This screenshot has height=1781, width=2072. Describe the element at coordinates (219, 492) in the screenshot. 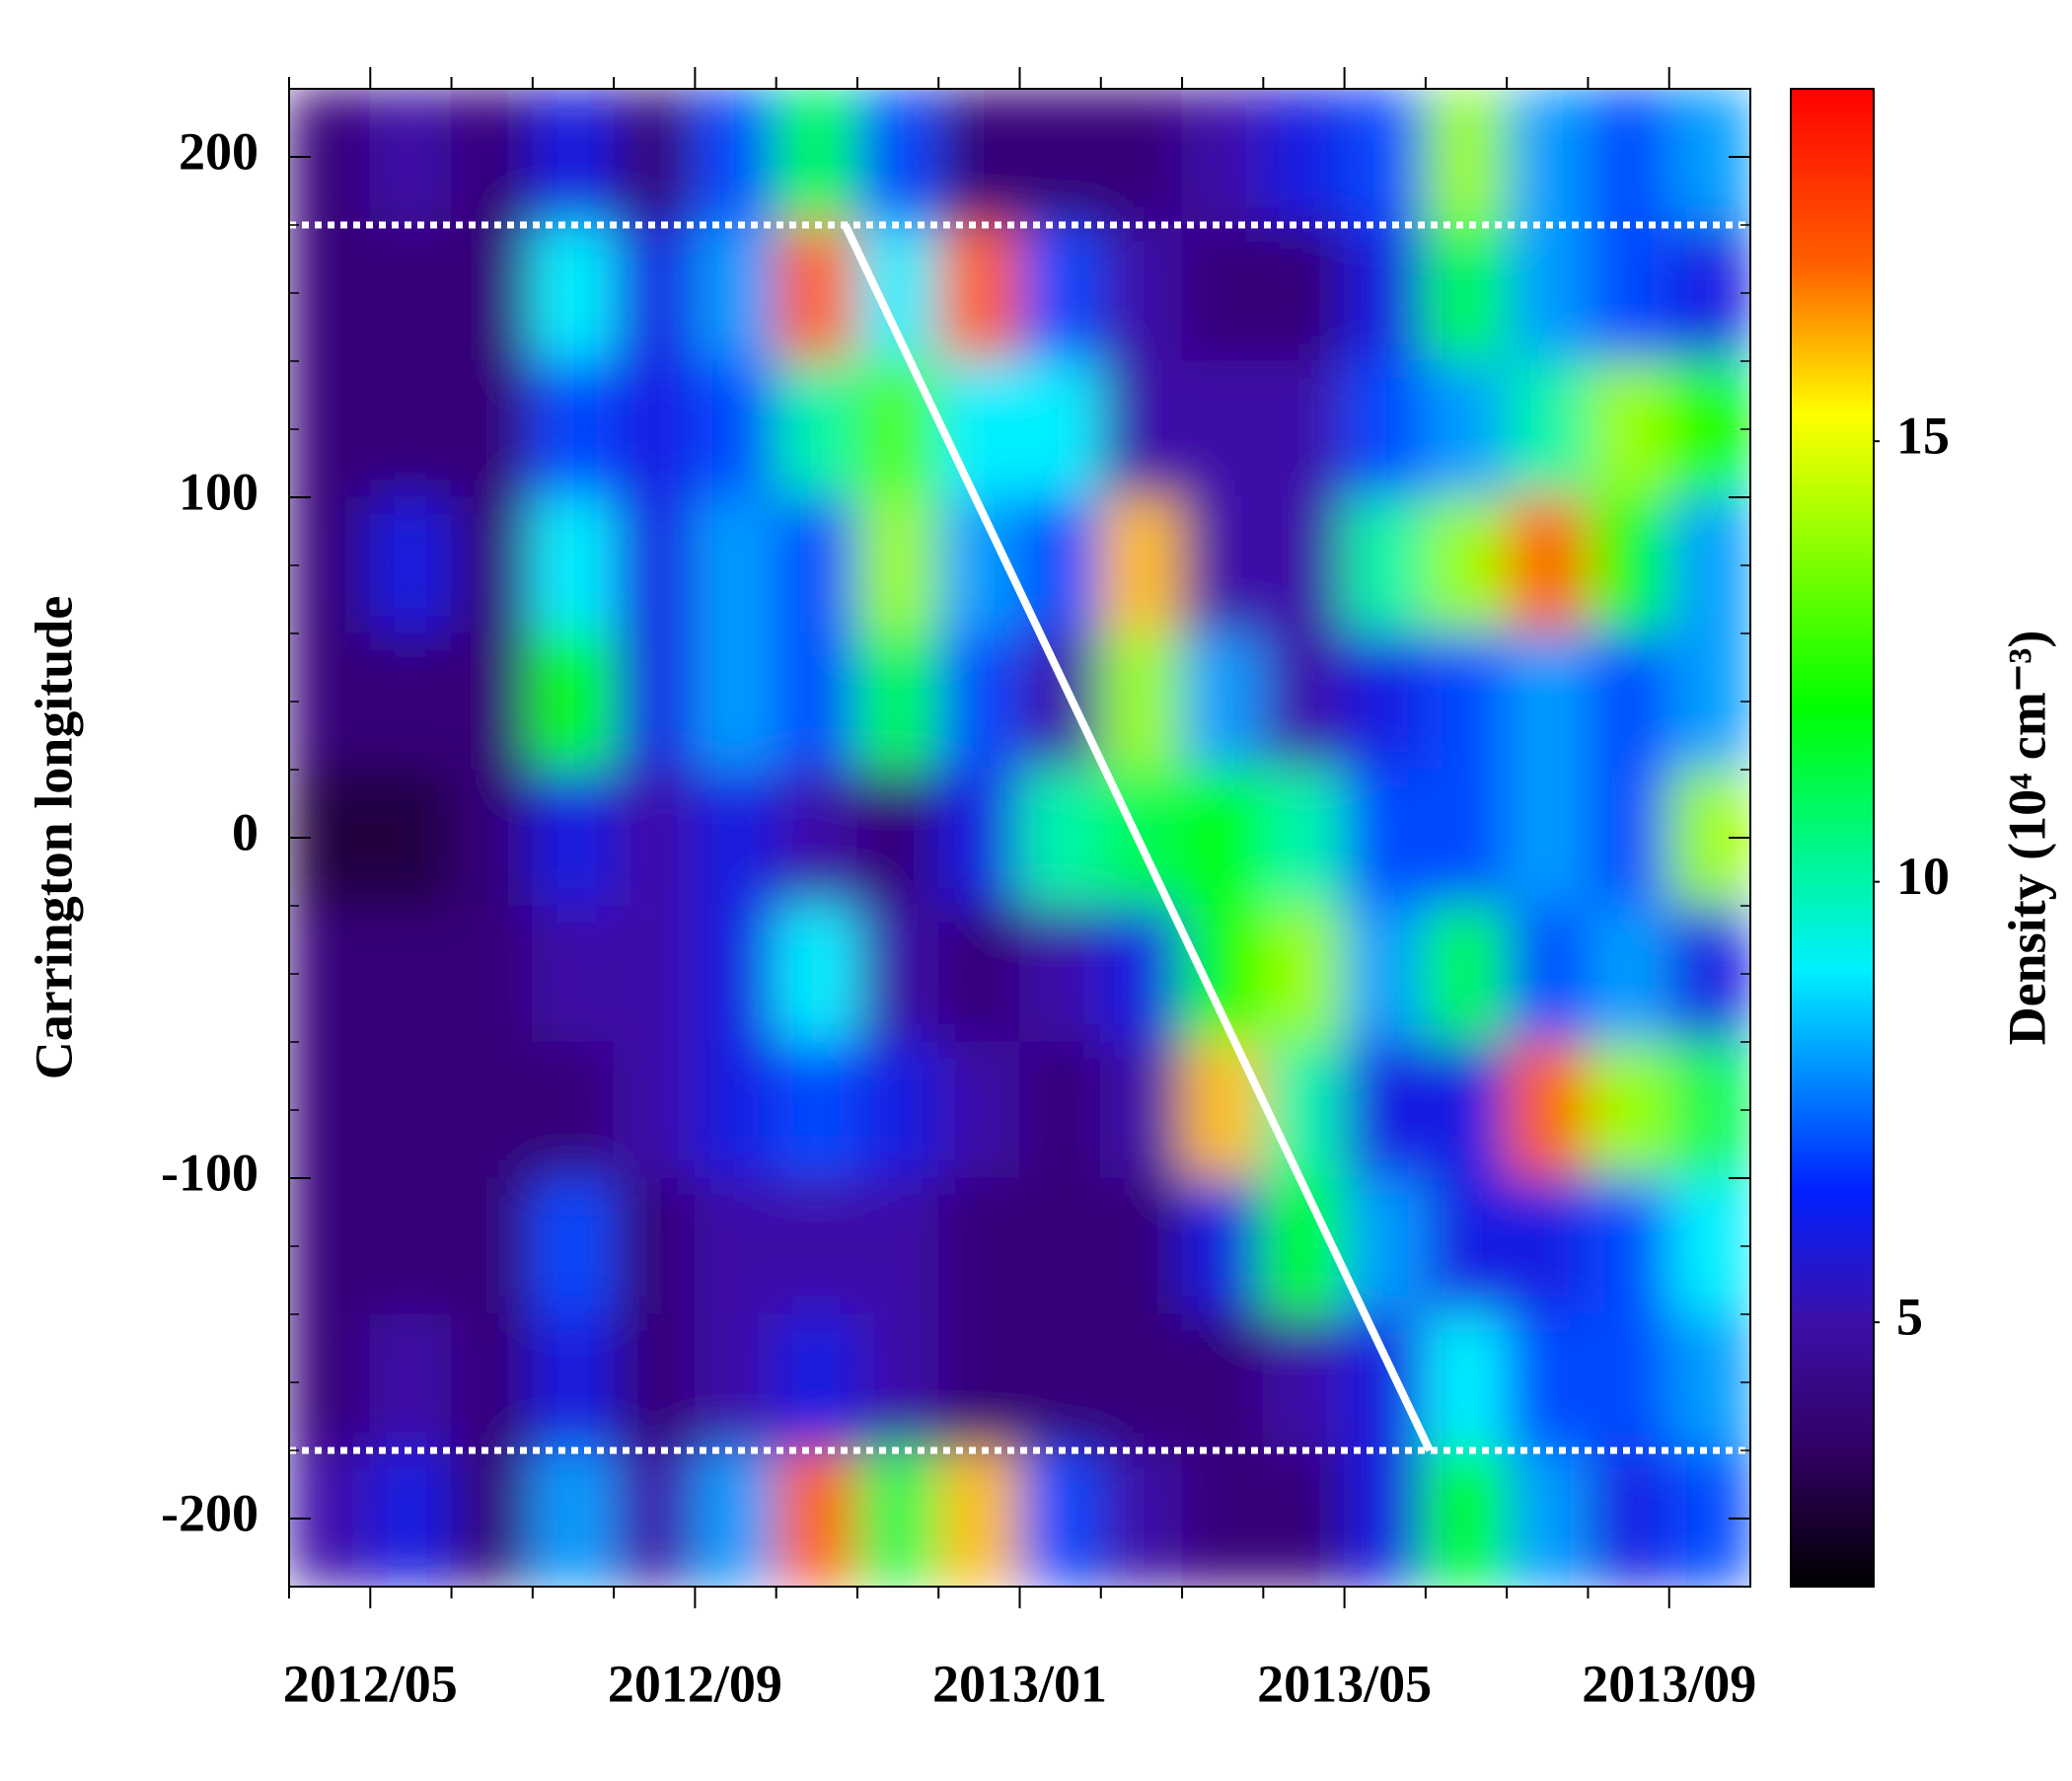

I see `y-tick-label: 100` at that location.